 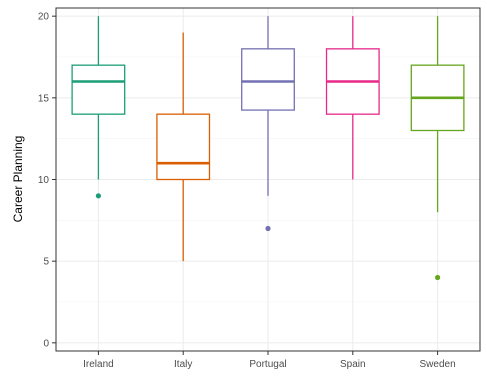 I want to click on box-portugal, so click(x=268, y=124).